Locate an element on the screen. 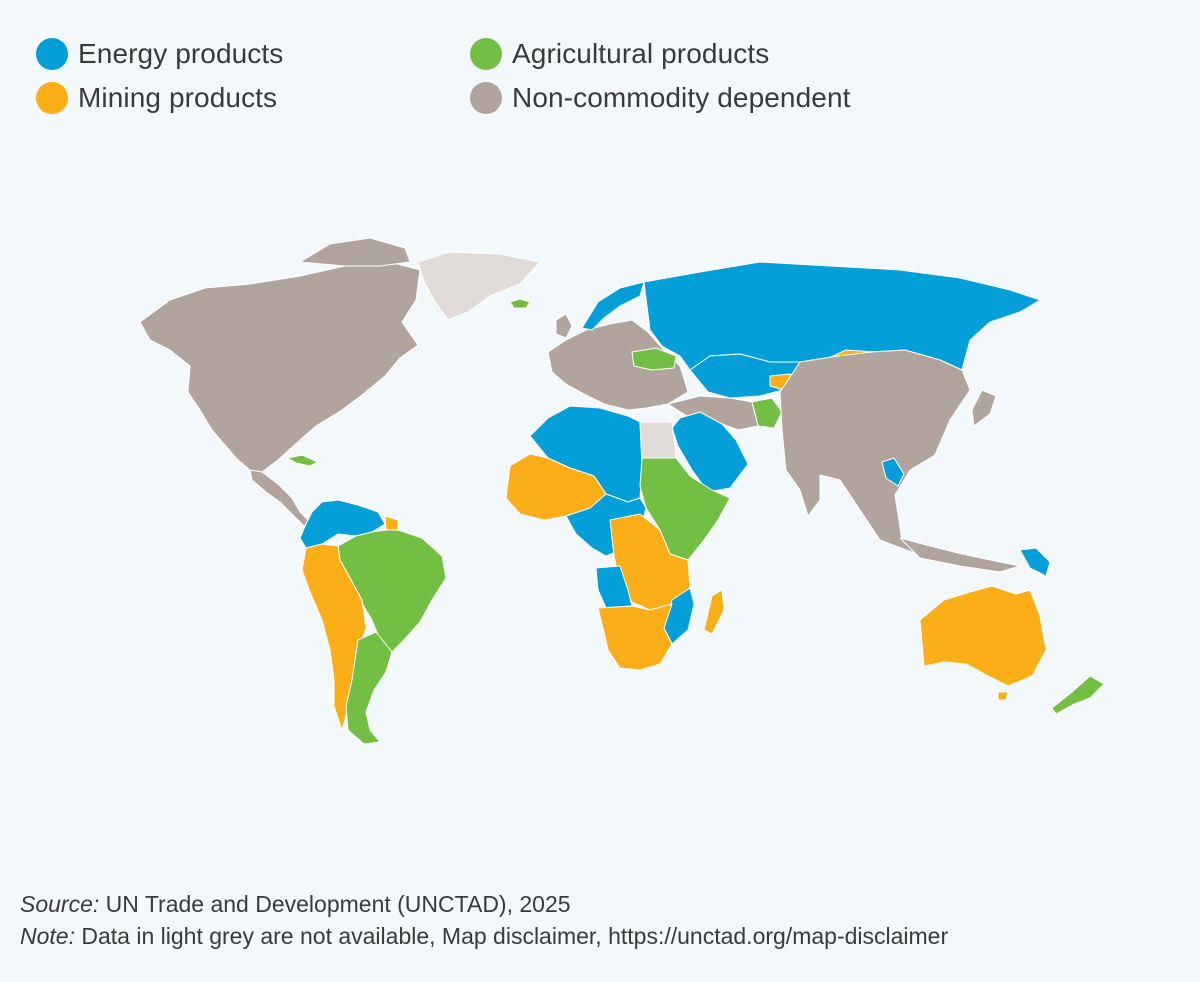 The image size is (1200, 982). legend-label-non-commodity: Non-commodity dependent is located at coordinates (681, 97).